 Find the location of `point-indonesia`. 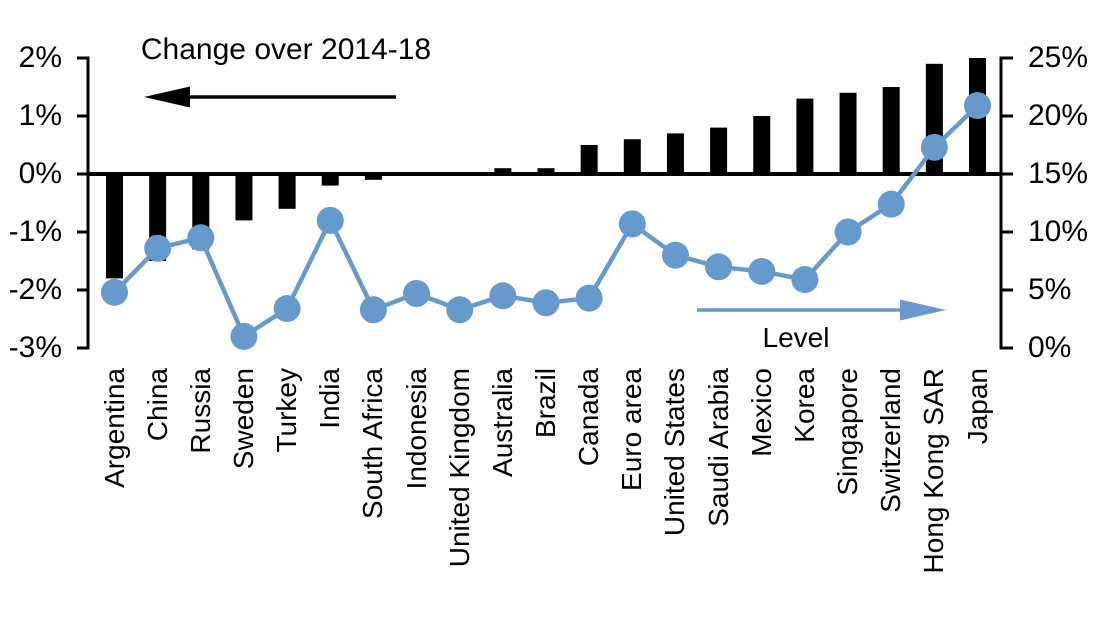

point-indonesia is located at coordinates (417, 293).